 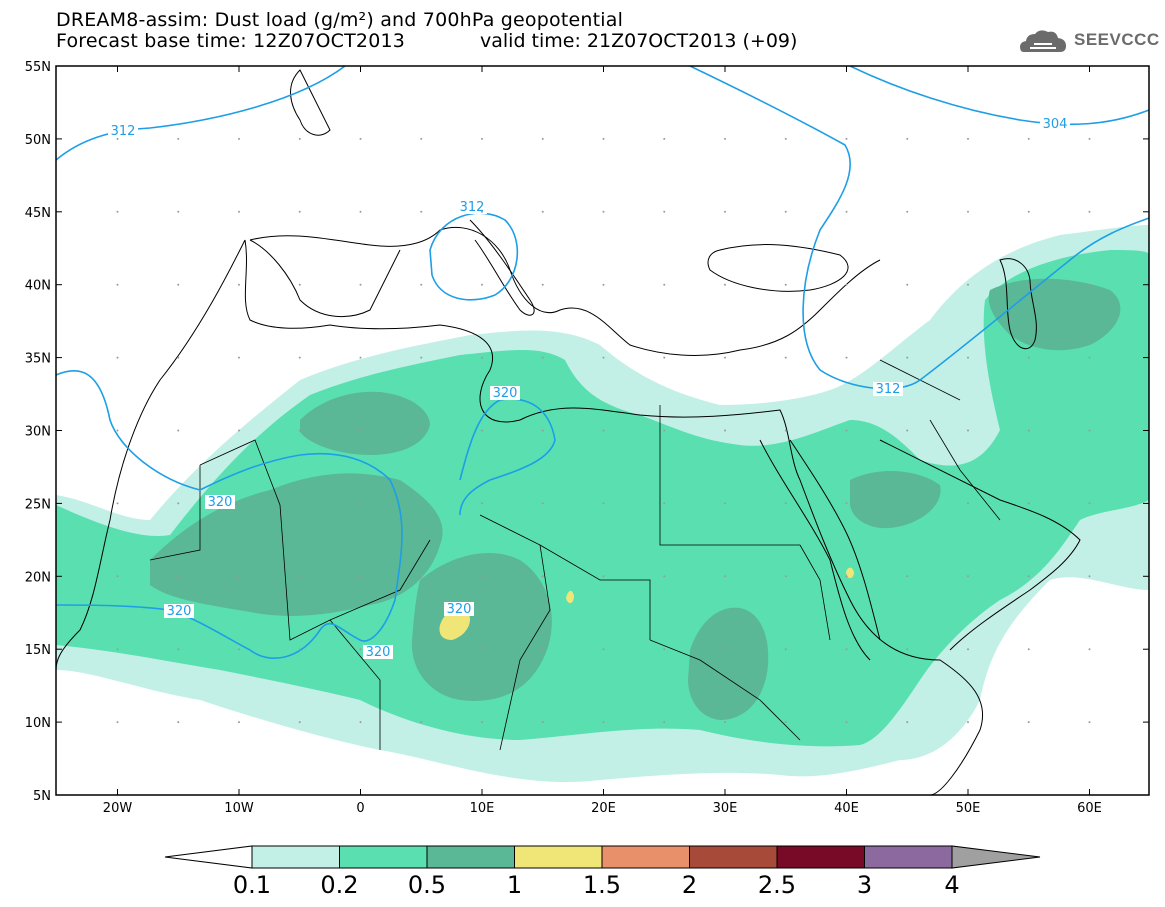 I want to click on colorbar-label: 1, so click(x=514, y=885).